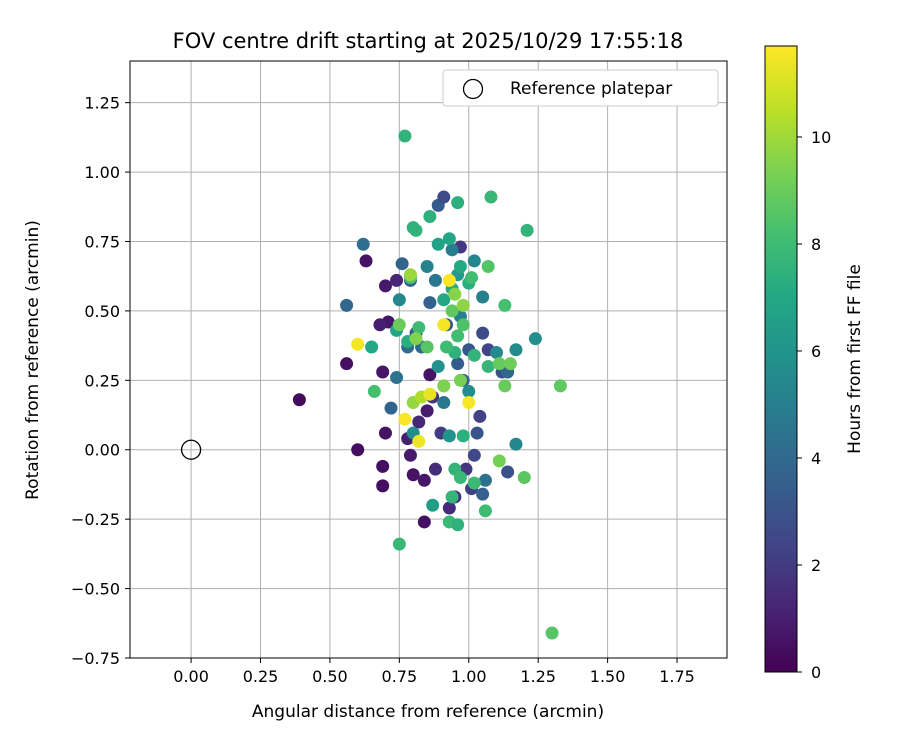 This screenshot has width=900, height=750. Describe the element at coordinates (33, 360) in the screenshot. I see `y-axis-label: Rotation from reference (arcmin)` at that location.